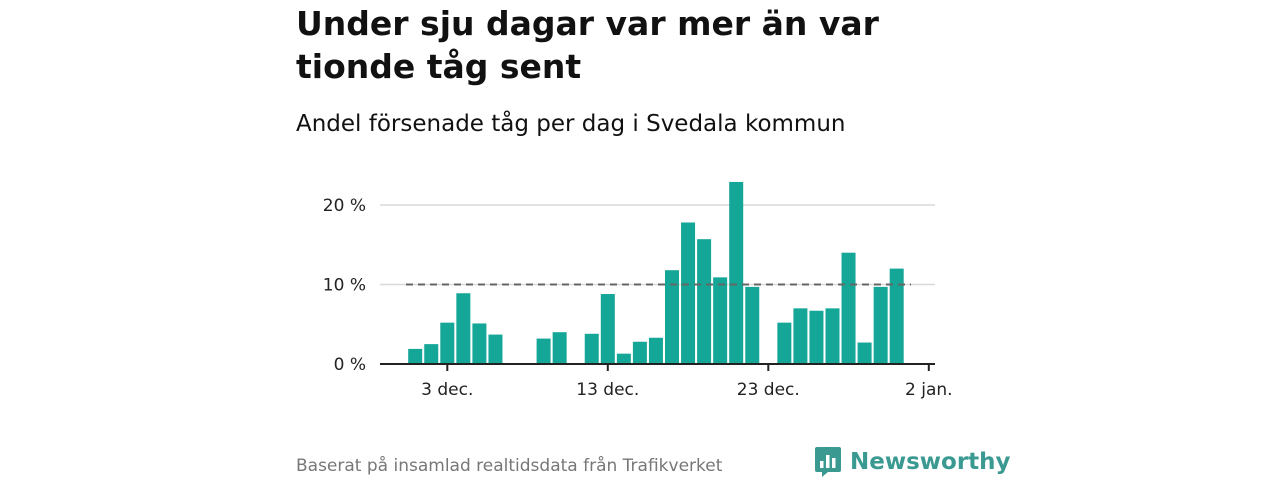  Describe the element at coordinates (607, 390) in the screenshot. I see `x-tick-label: 13 dec.` at that location.